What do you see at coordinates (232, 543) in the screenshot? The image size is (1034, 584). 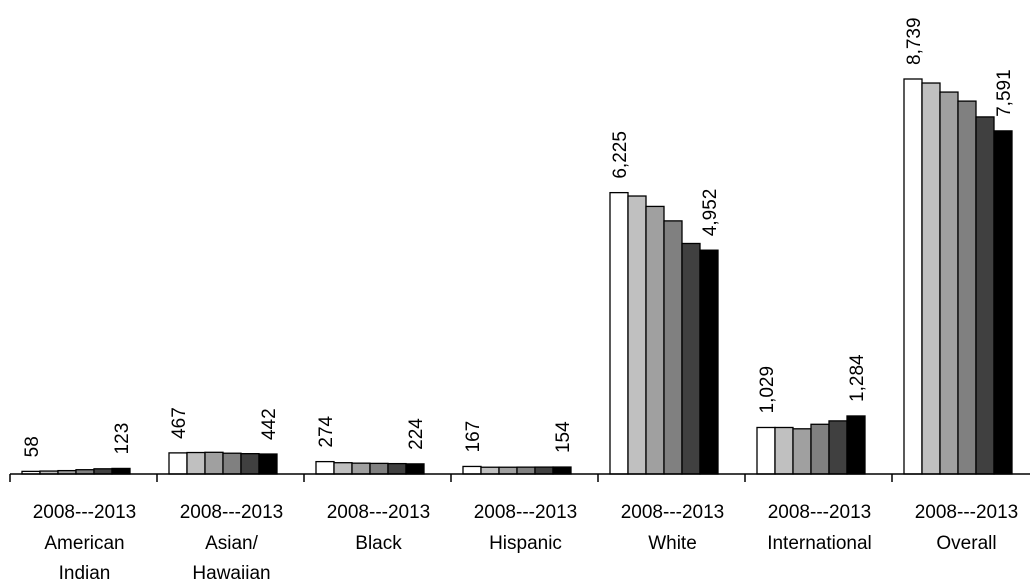 I see `category-label: Asian/` at bounding box center [232, 543].